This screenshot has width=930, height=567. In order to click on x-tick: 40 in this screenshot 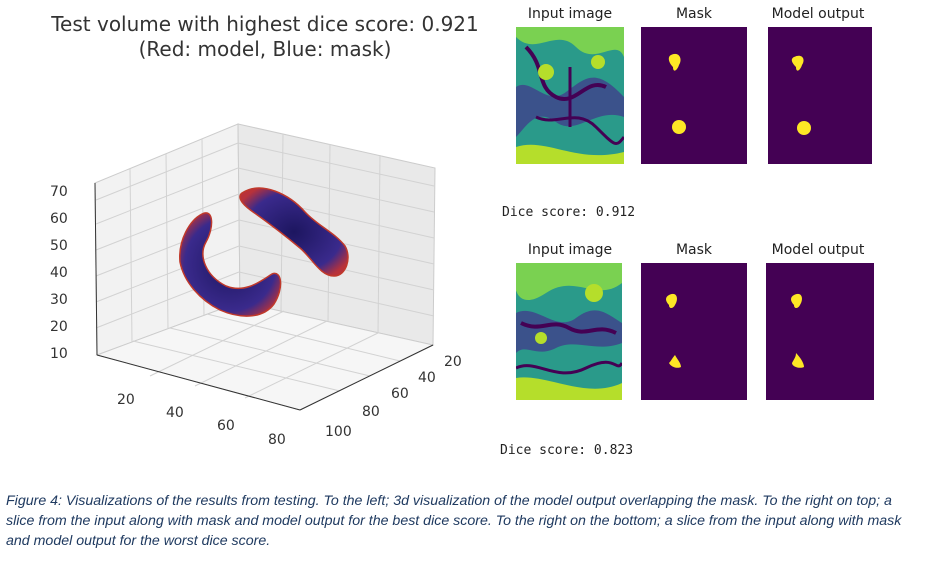, I will do `click(175, 413)`.